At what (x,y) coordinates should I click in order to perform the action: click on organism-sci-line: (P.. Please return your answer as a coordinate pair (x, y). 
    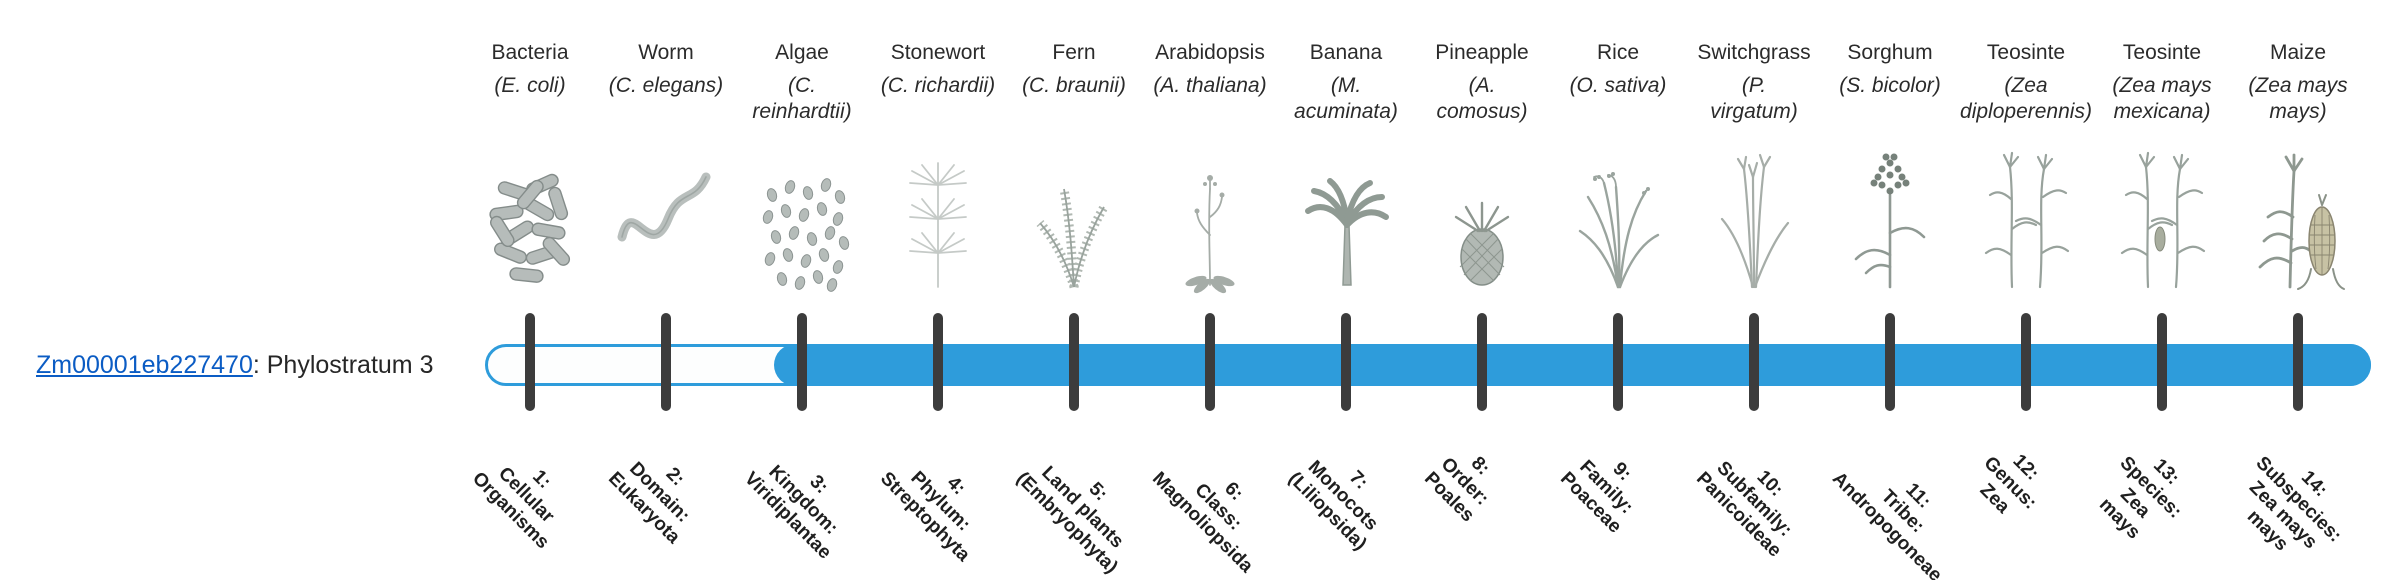
    Looking at the image, I should click on (1754, 85).